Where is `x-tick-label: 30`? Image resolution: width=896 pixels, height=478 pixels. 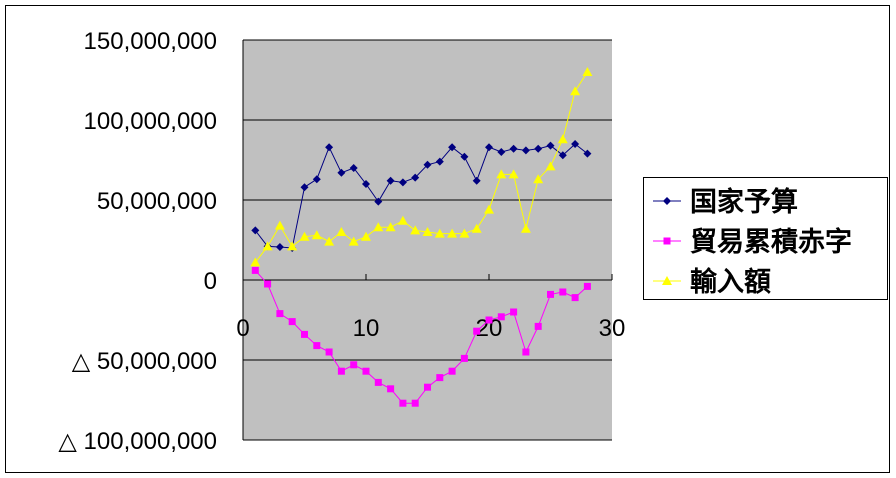 x-tick-label: 30 is located at coordinates (612, 328).